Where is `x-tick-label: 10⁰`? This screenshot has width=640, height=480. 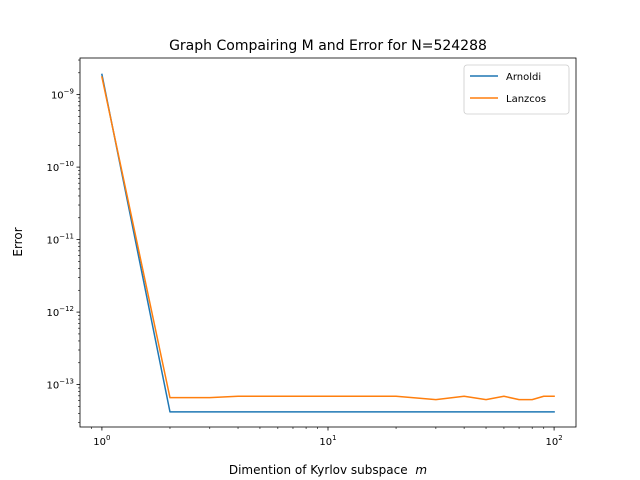 x-tick-label: 10⁰ is located at coordinates (101, 441).